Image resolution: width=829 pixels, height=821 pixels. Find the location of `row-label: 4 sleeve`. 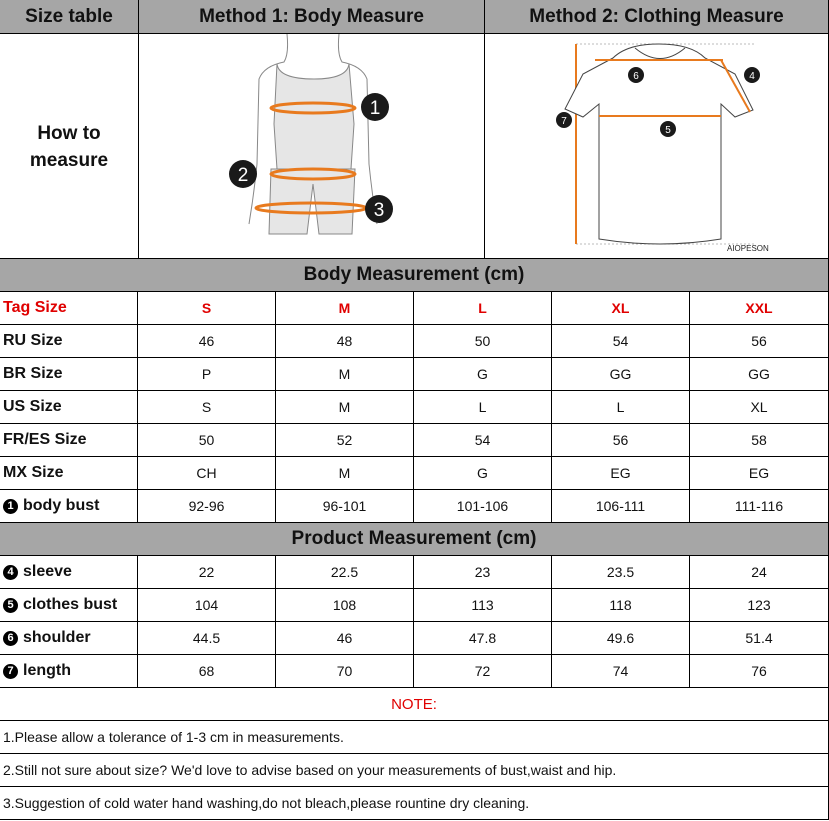

row-label: 4 sleeve is located at coordinates (69, 572).